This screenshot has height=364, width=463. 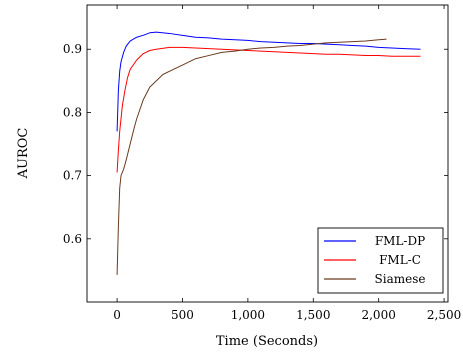 I want to click on x-tick-label: 0, so click(x=117, y=315).